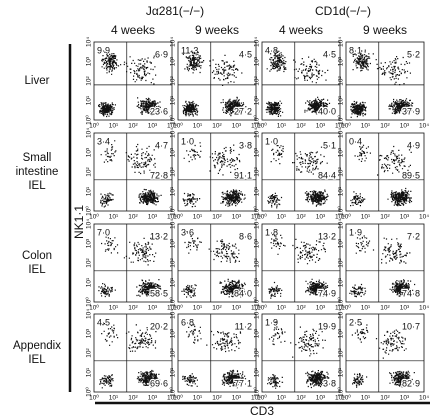 This screenshot has height=416, width=436. I want to click on quadrant-value: 4·7, so click(161, 145).